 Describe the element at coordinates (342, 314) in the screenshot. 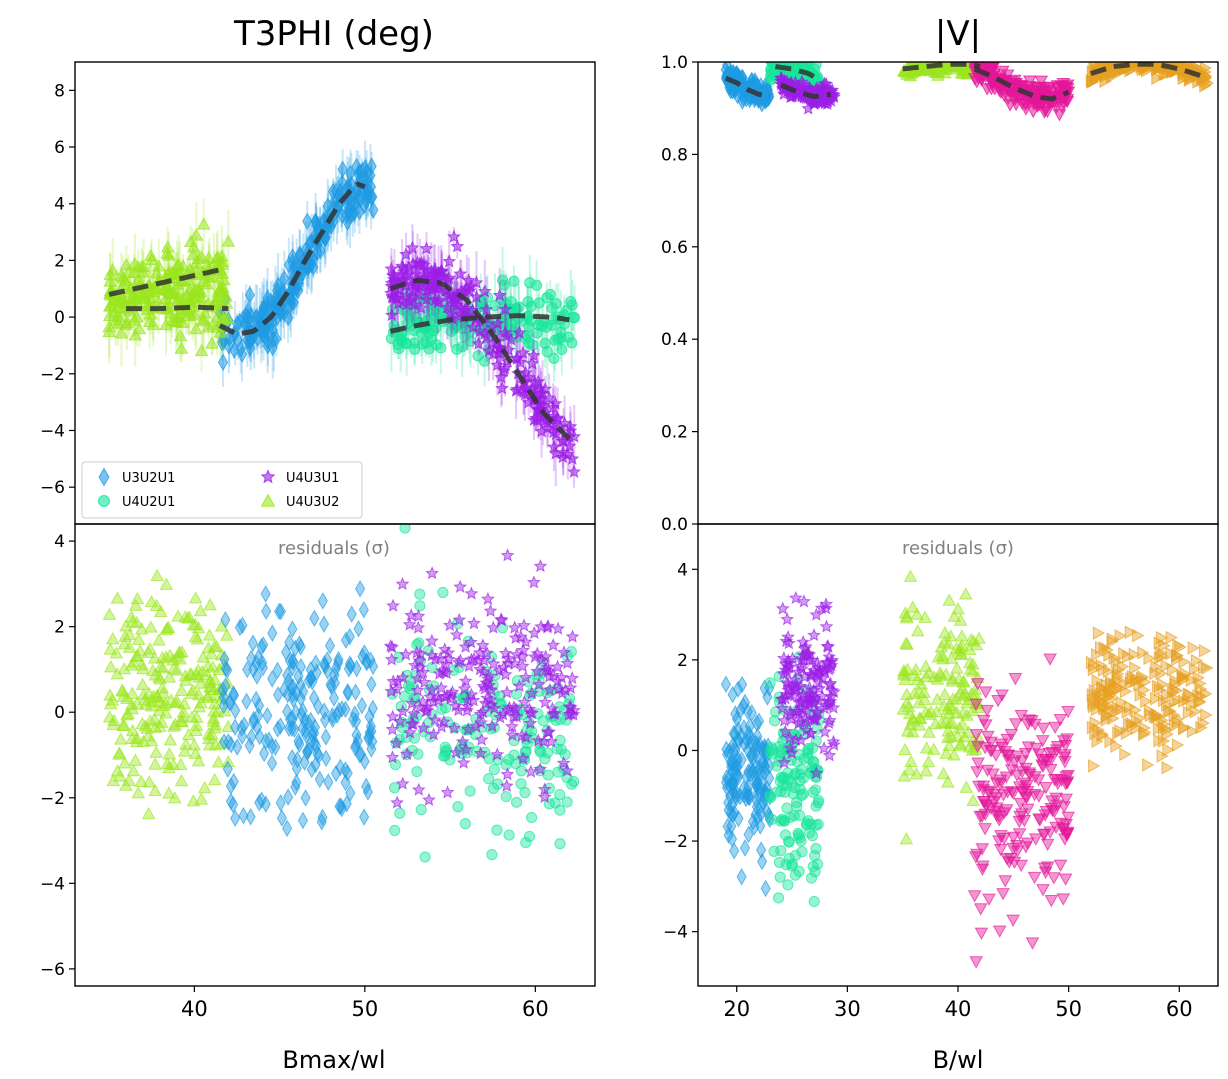

I see `plot-area` at that location.